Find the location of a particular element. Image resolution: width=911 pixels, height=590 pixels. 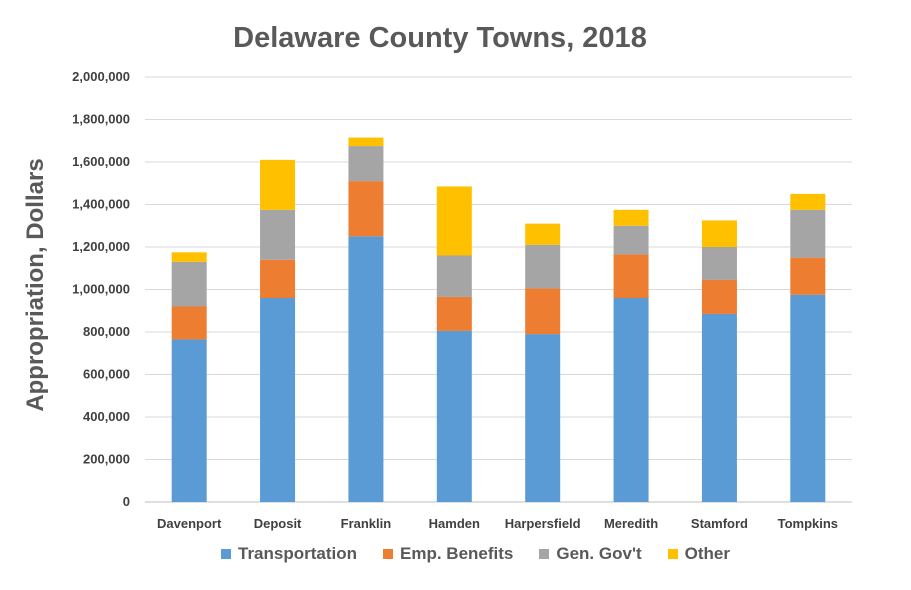

y-tick-label: 1,000,000 is located at coordinates (101, 289).